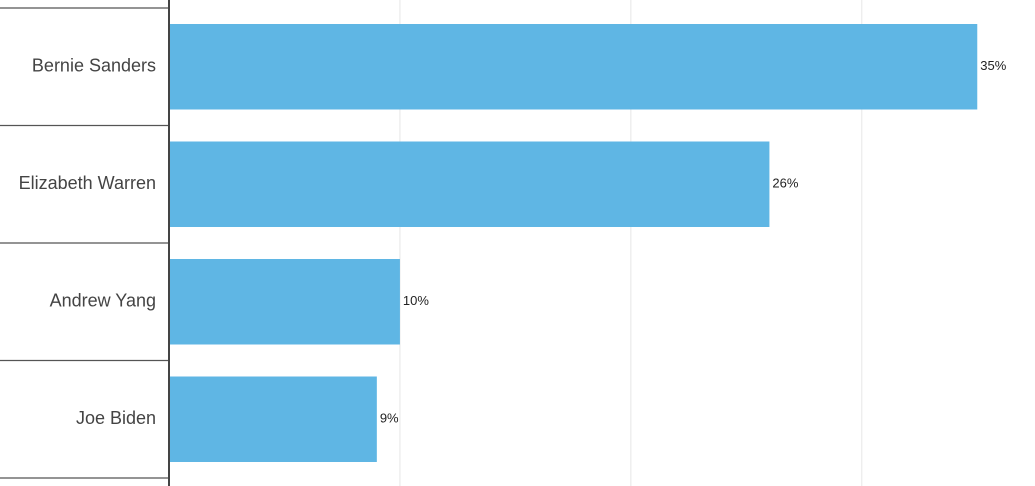 The width and height of the screenshot is (1035, 486). I want to click on category-label: Joe Biden, so click(116, 418).